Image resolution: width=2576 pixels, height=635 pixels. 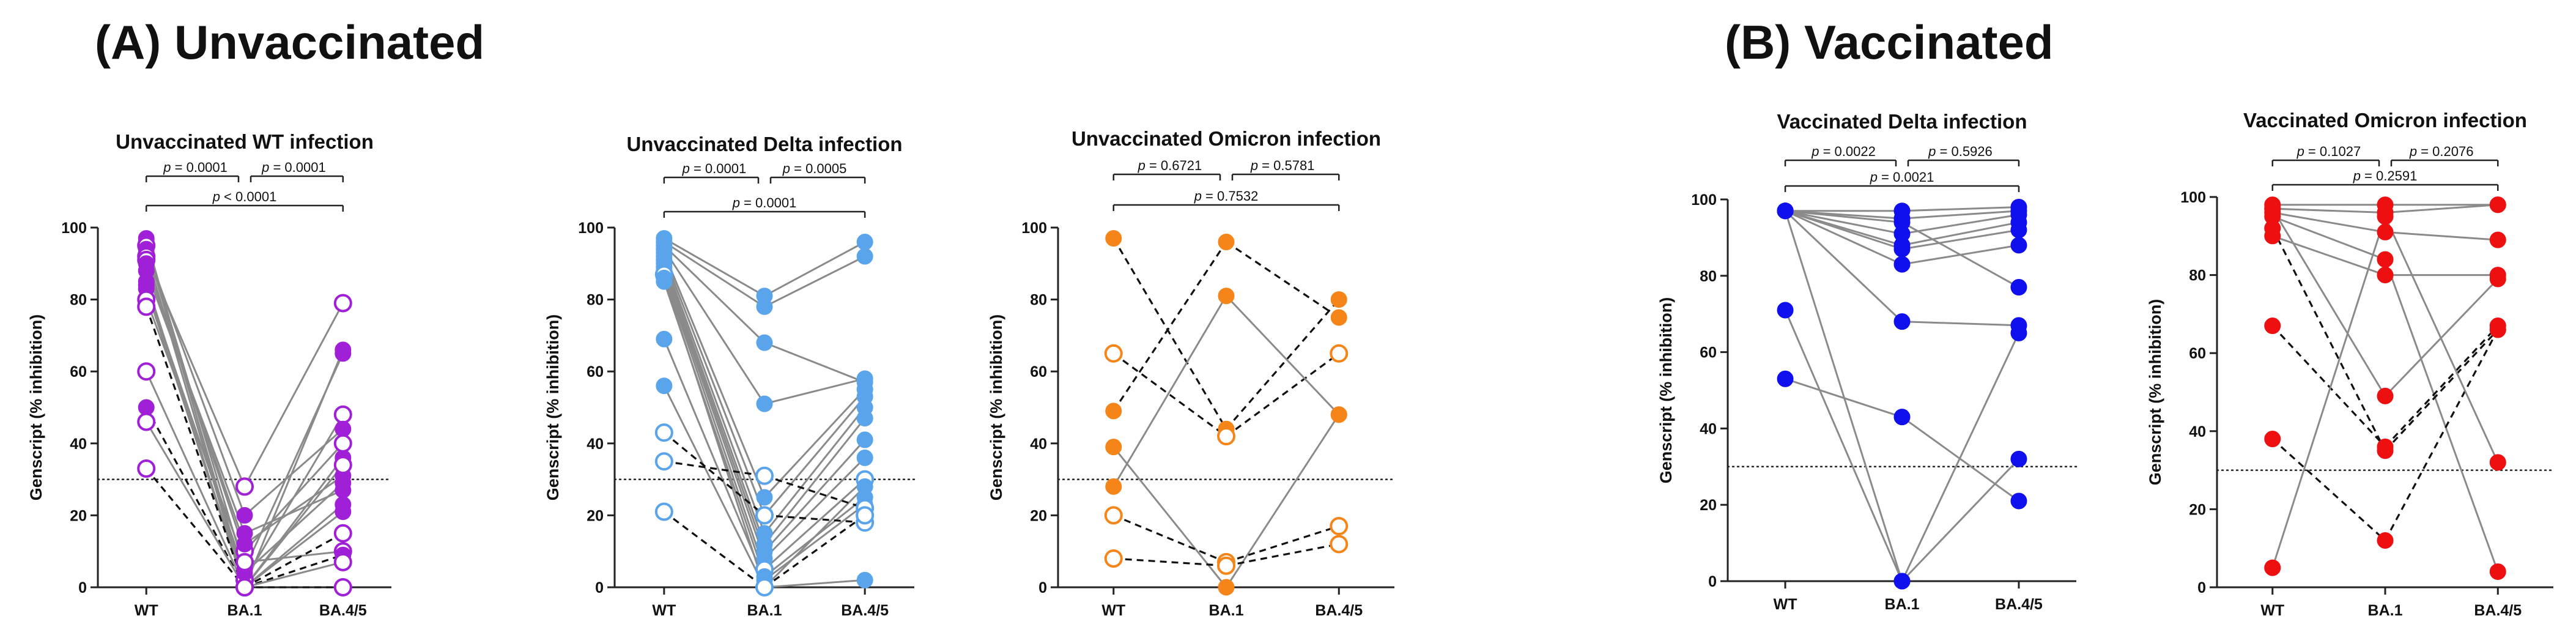 What do you see at coordinates (1960, 151) in the screenshot?
I see `pvalue-label: p = 0.5926` at bounding box center [1960, 151].